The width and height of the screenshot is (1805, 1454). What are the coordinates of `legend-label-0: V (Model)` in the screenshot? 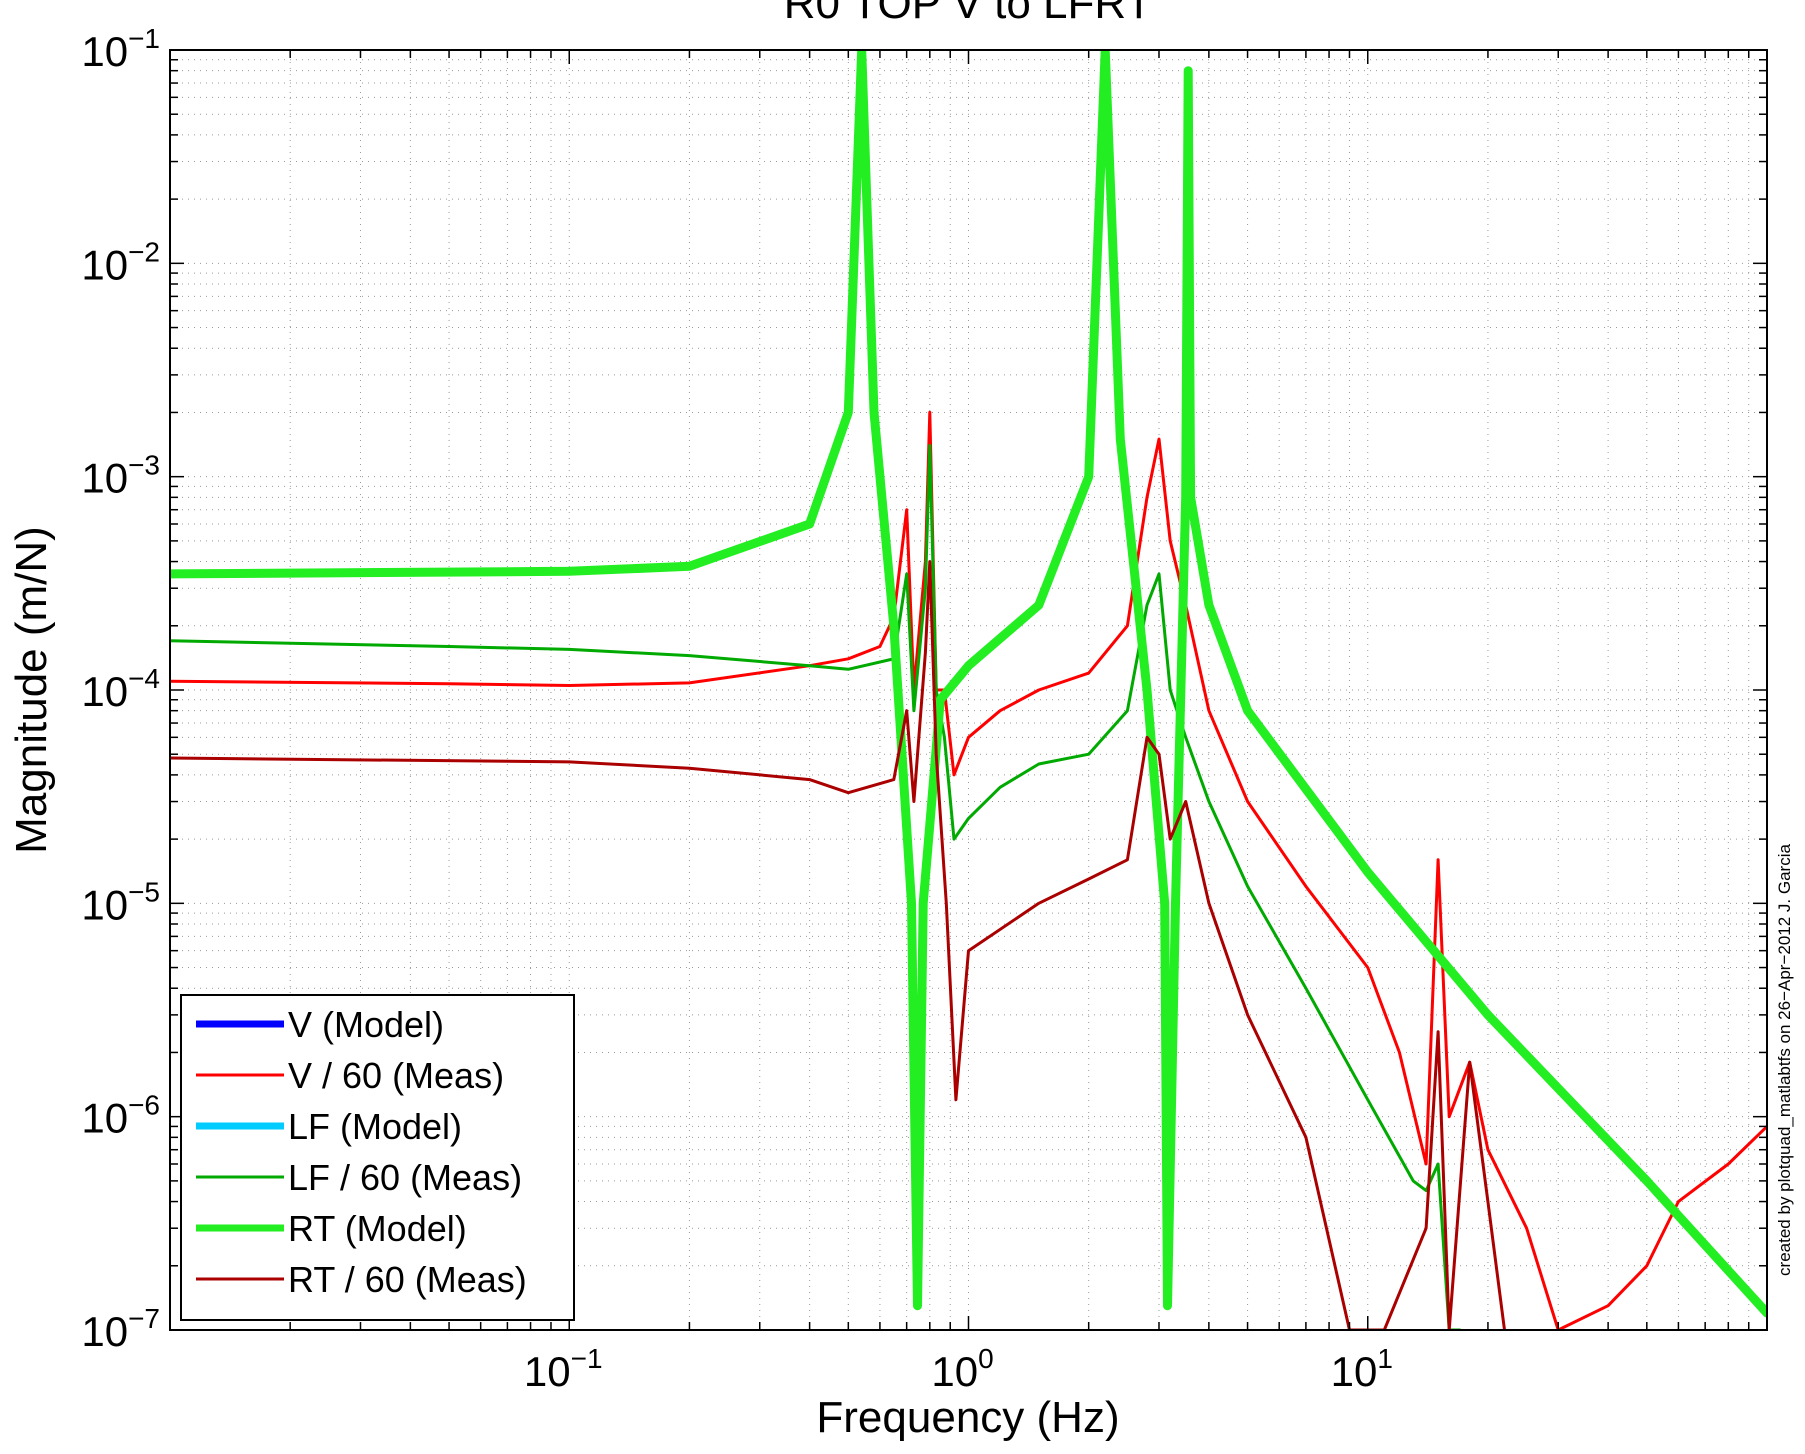 It's located at (366, 1024).